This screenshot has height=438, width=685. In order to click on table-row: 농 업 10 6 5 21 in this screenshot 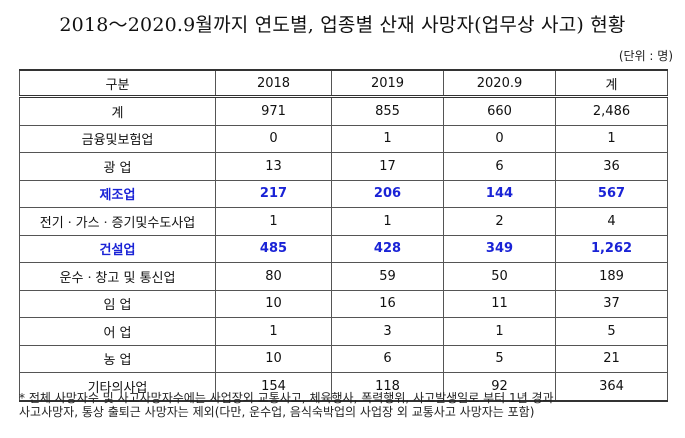, I will do `click(343, 358)`.